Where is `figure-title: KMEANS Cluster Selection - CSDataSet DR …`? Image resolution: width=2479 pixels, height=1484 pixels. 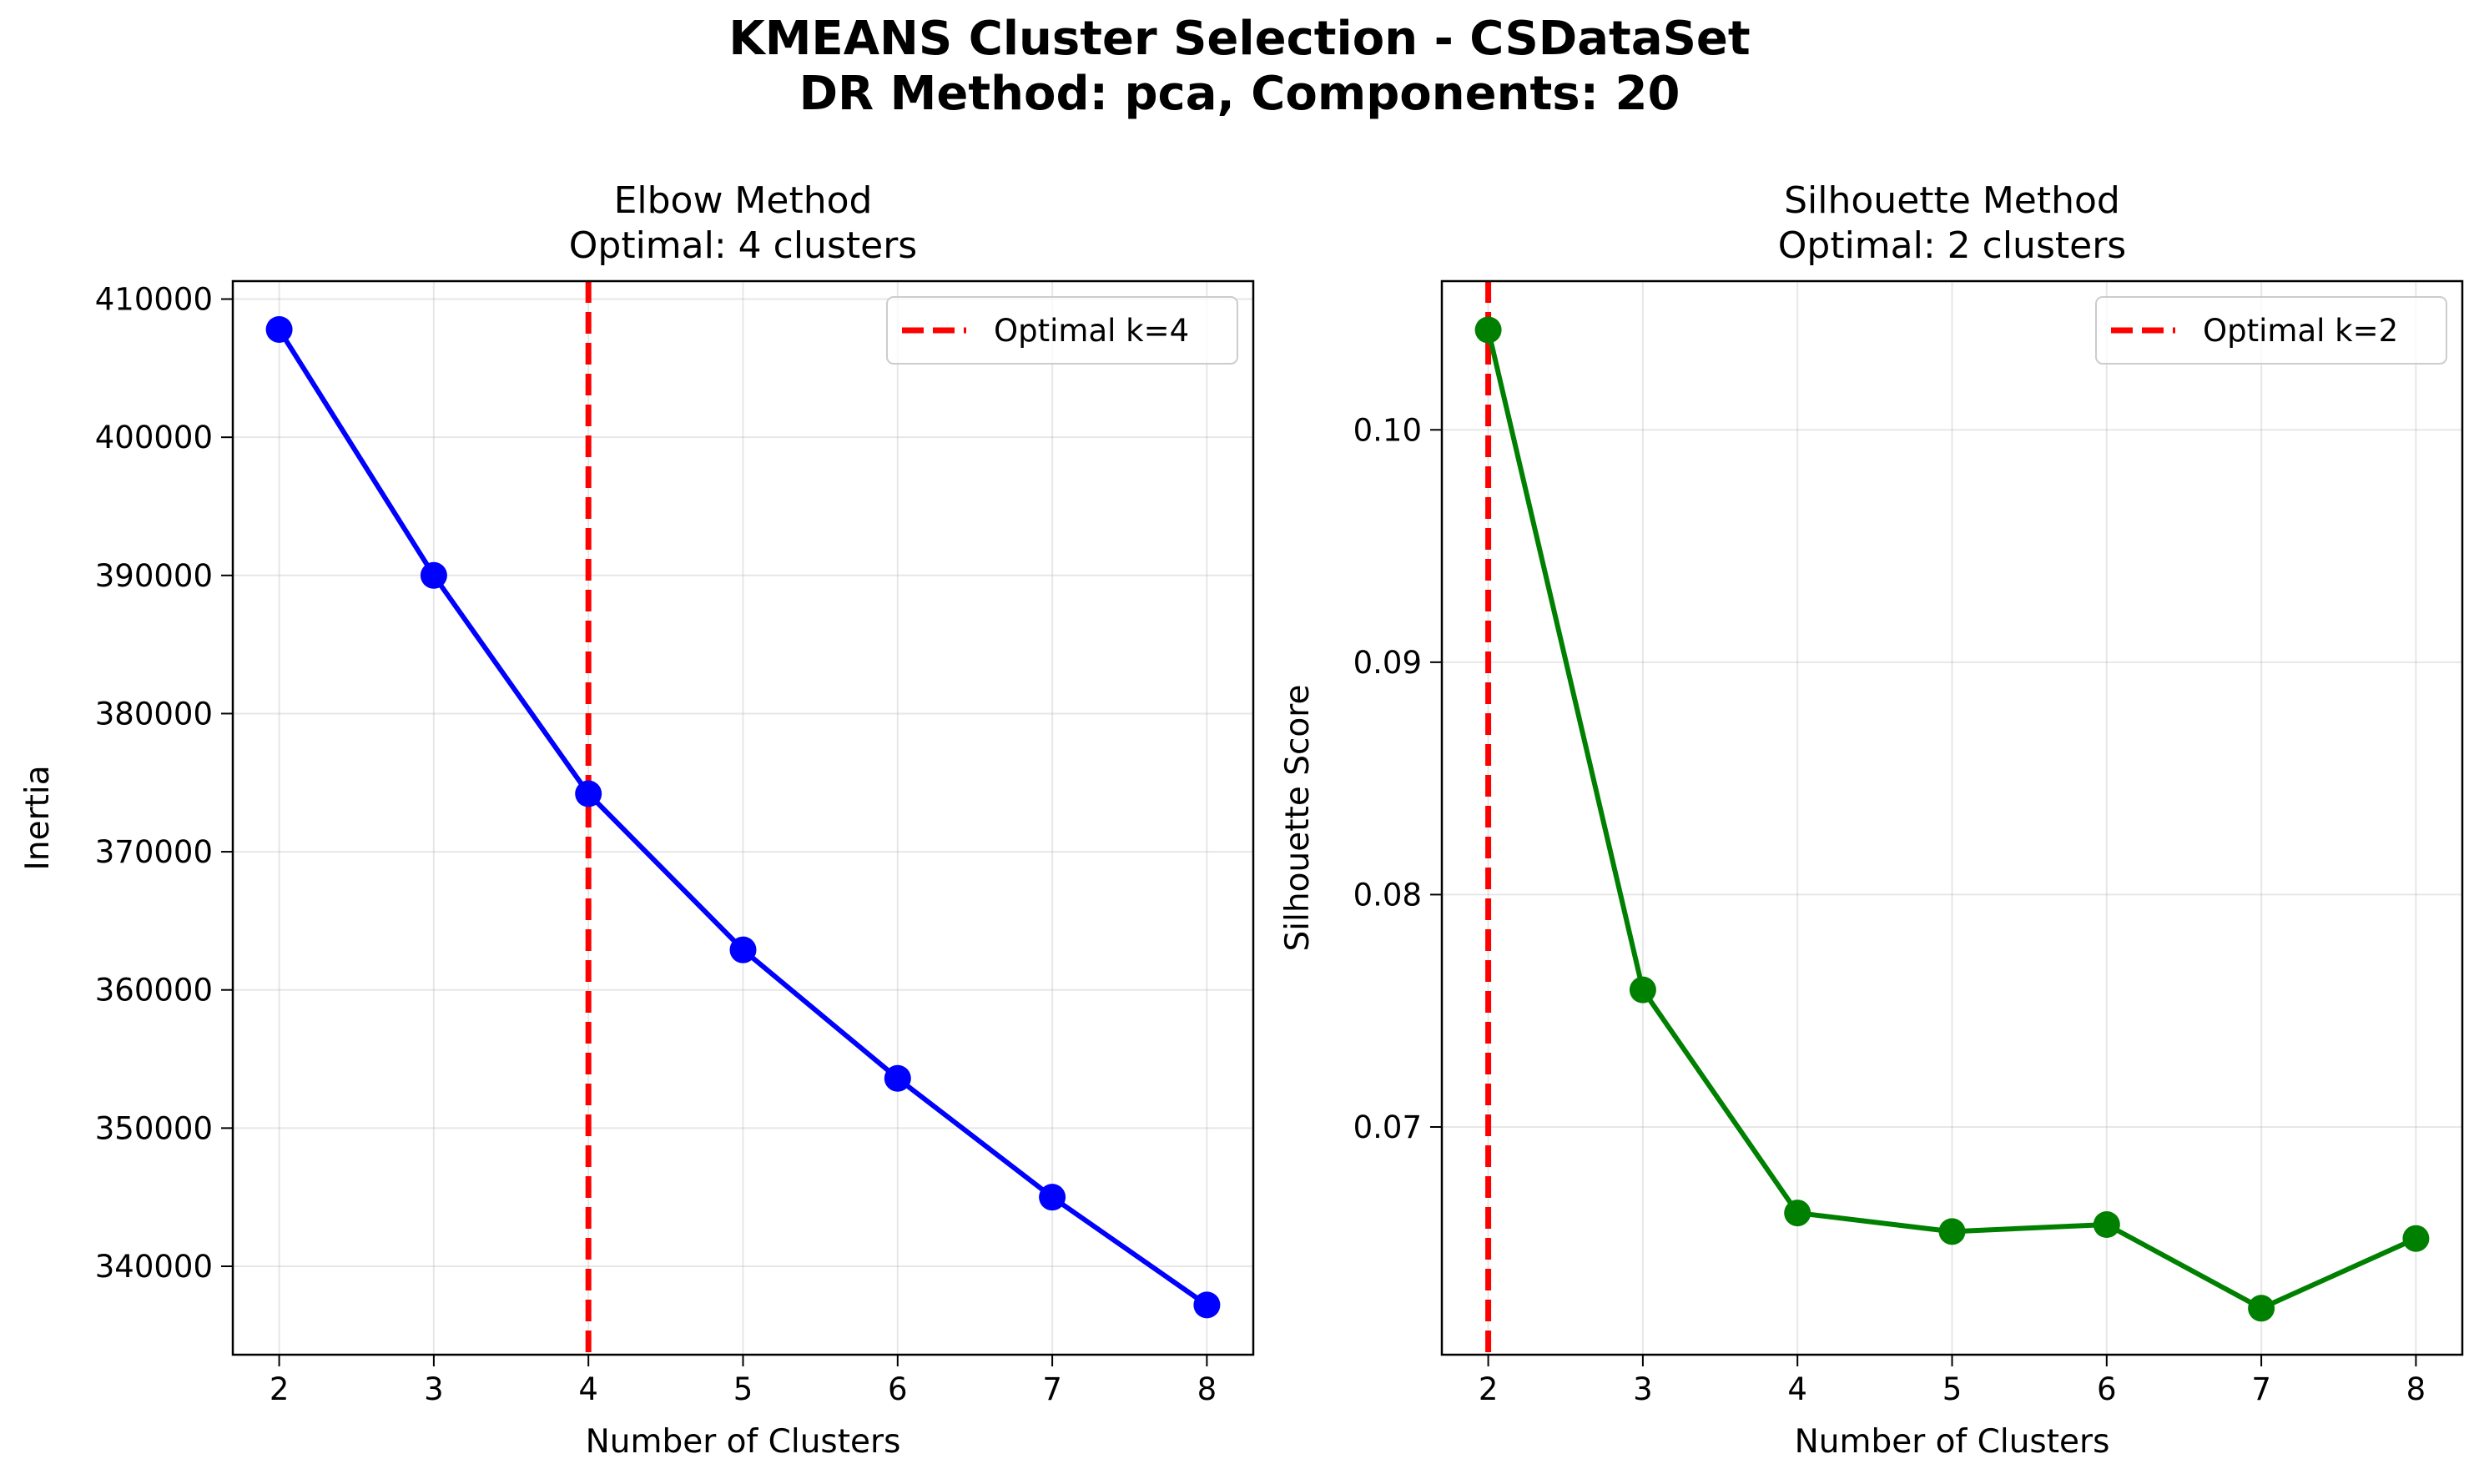 figure-title: KMEANS Cluster Selection - CSDataSet DR … is located at coordinates (1239, 67).